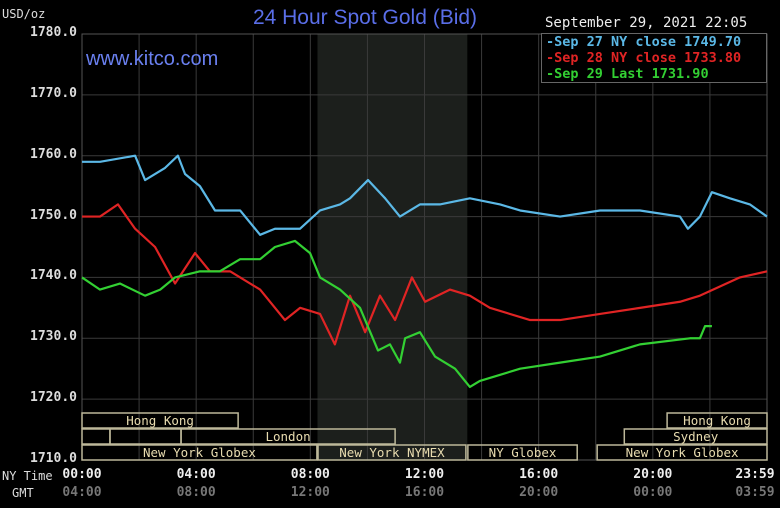 This screenshot has height=508, width=780. I want to click on legend-item-sep29: -Sep 29 Last 1731.90, so click(627, 74).